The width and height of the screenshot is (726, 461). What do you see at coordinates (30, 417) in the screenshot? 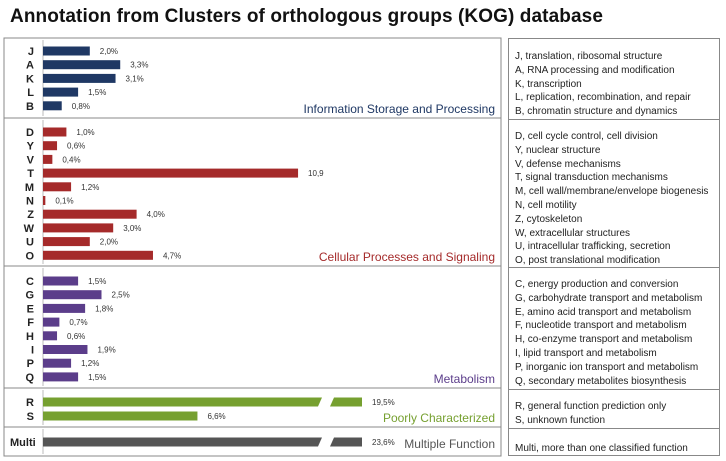
I see `category-label: S` at bounding box center [30, 417].